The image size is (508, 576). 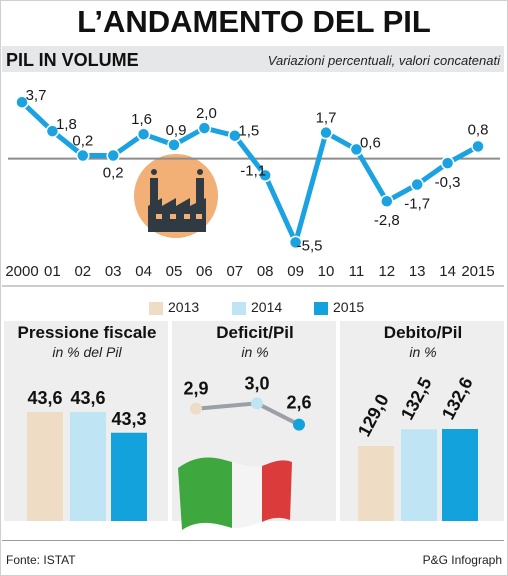 What do you see at coordinates (321, 308) in the screenshot?
I see `legend-swatch-2015` at bounding box center [321, 308].